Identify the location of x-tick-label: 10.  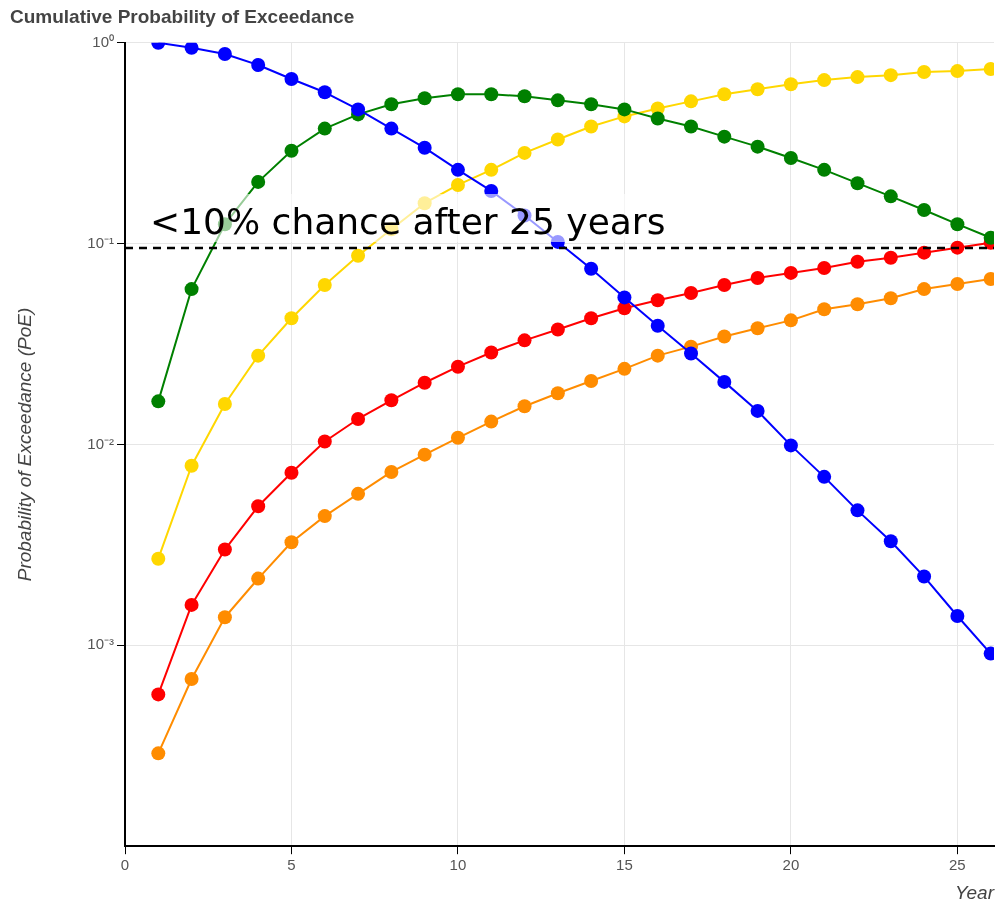
(458, 865).